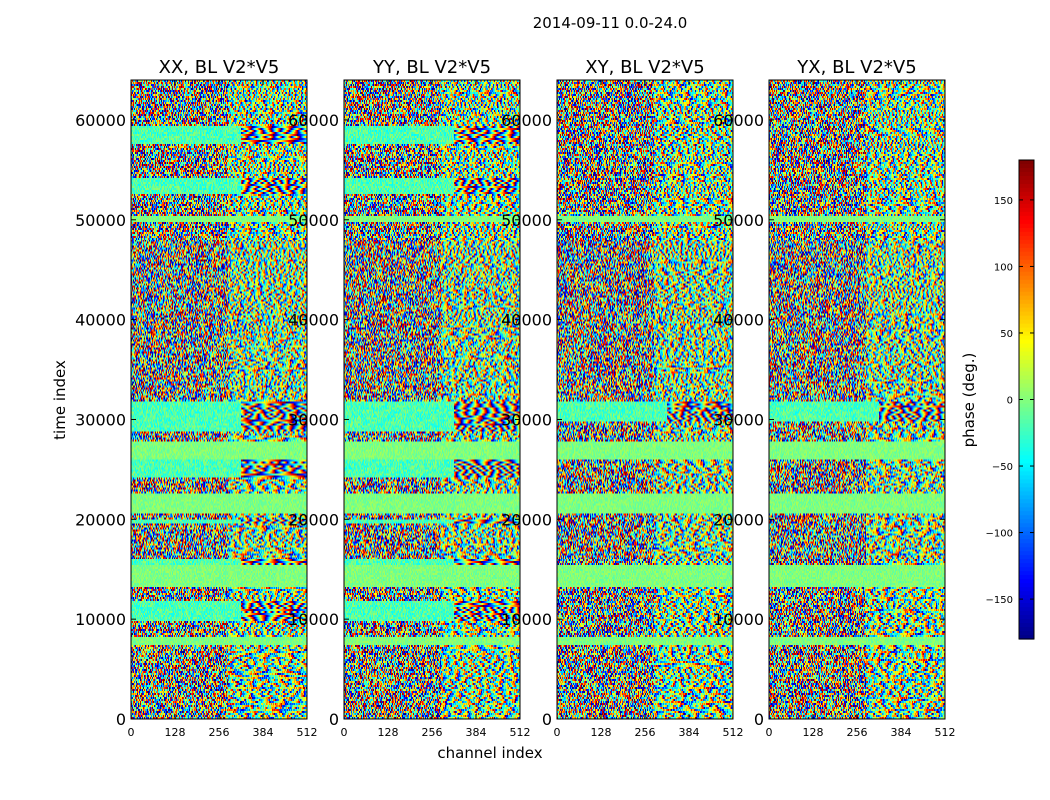 Image resolution: width=1050 pixels, height=800 pixels. What do you see at coordinates (219, 399) in the screenshot?
I see `heatmap-xx` at bounding box center [219, 399].